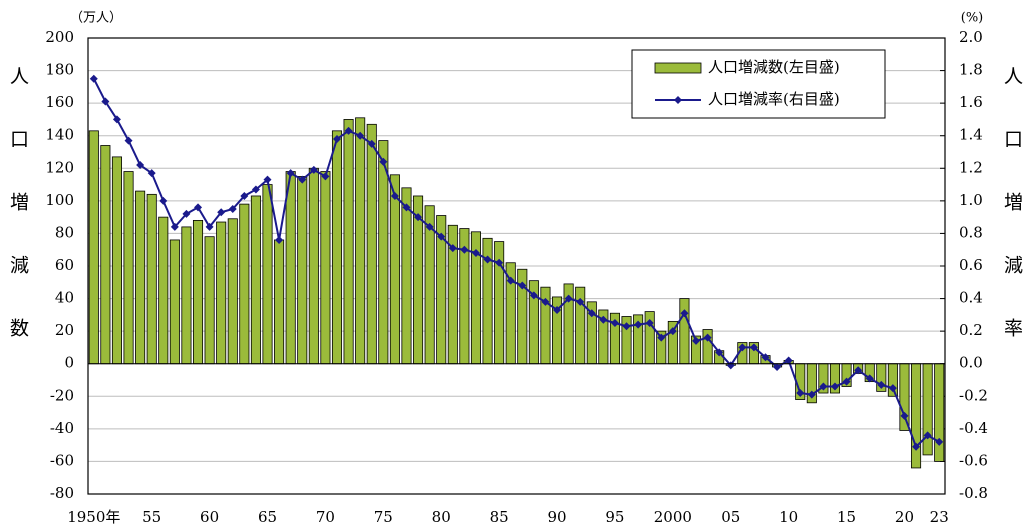  What do you see at coordinates (383, 517) in the screenshot?
I see `x-tick-label: 75` at bounding box center [383, 517].